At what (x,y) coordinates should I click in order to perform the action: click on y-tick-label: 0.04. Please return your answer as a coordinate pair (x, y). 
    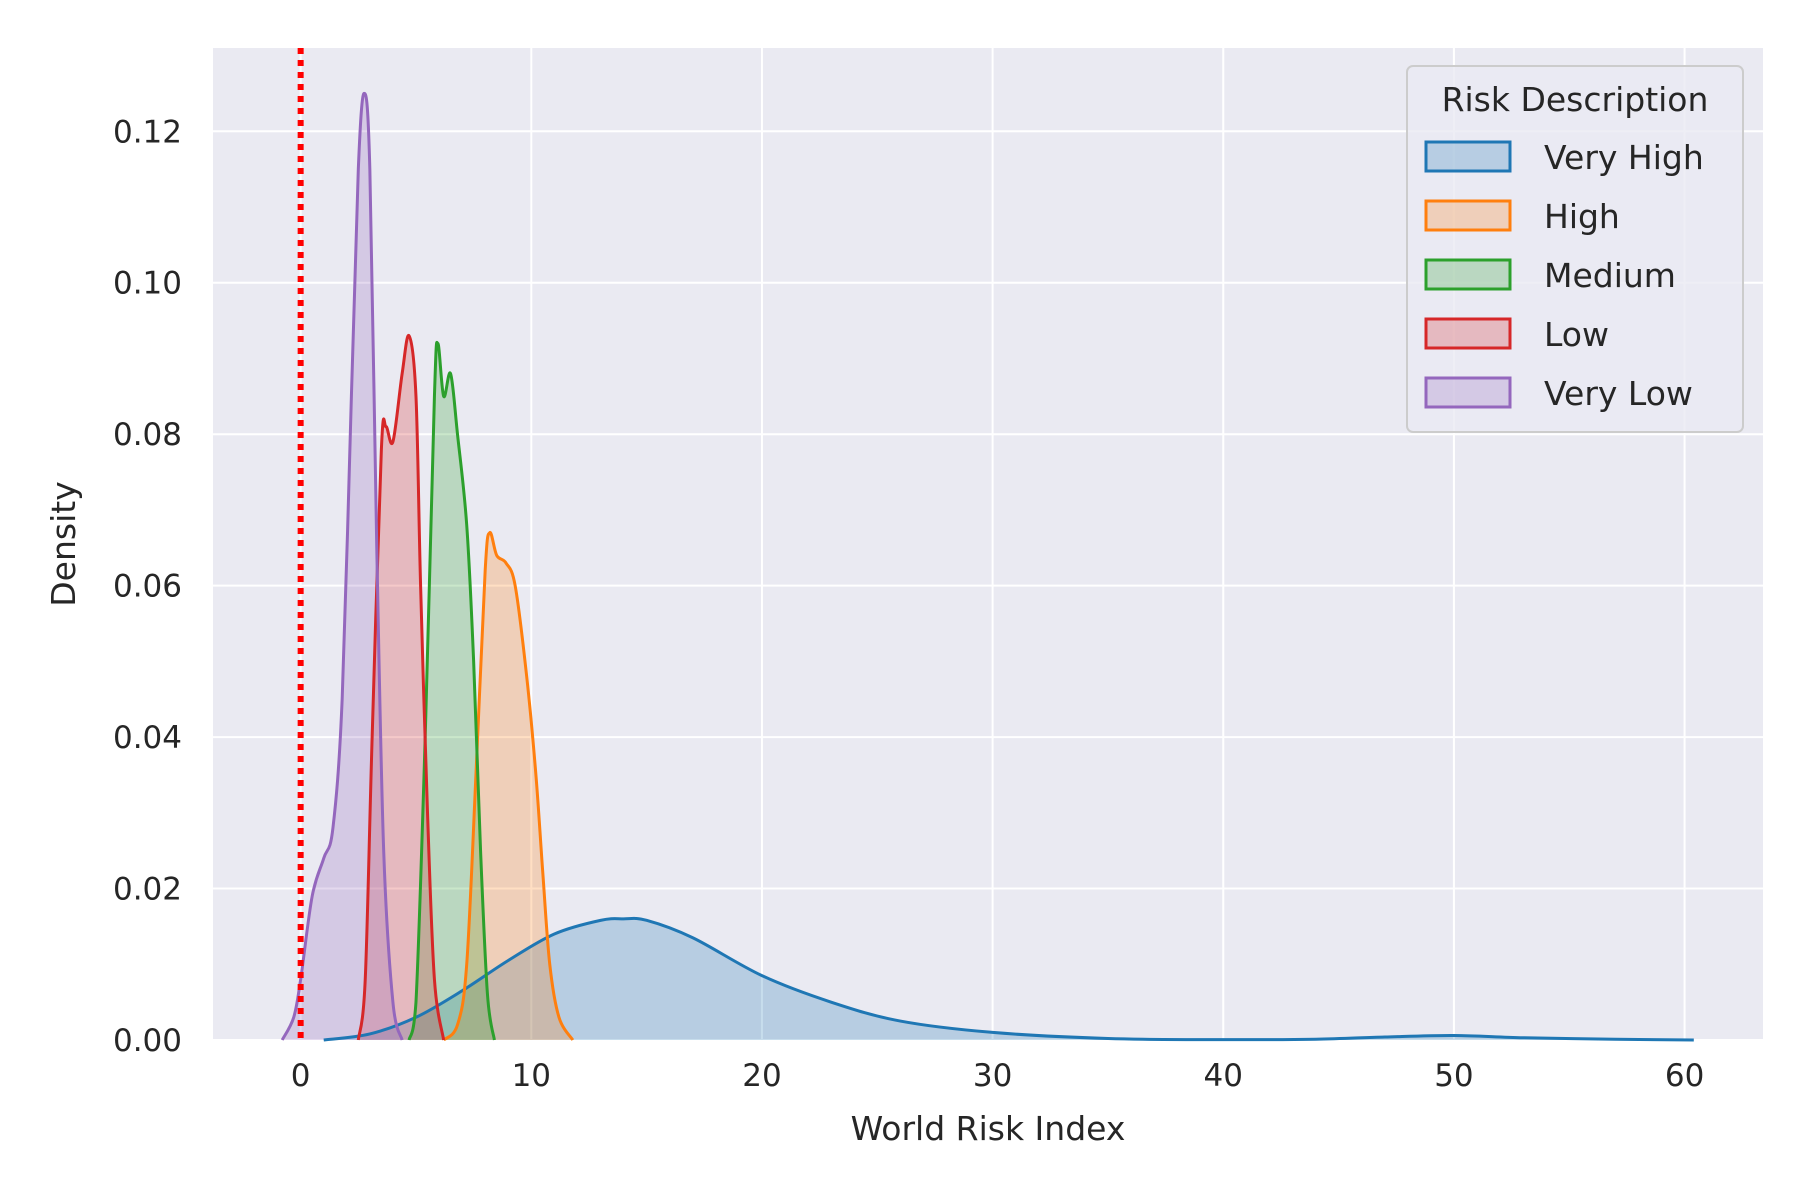
    Looking at the image, I should click on (147, 738).